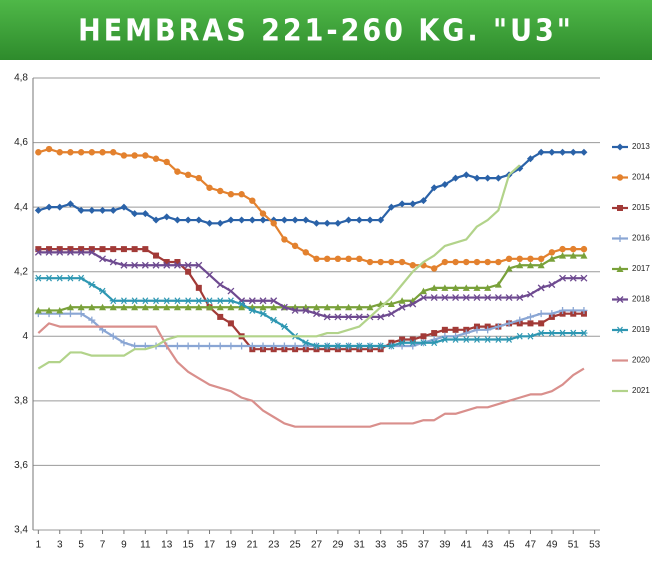  Describe the element at coordinates (641, 299) in the screenshot. I see `legend-label: 2018` at that location.